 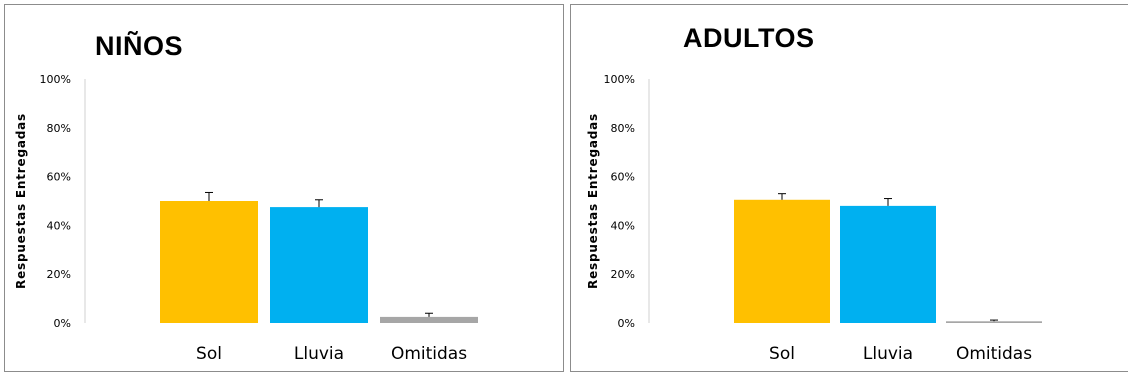 What do you see at coordinates (139, 46) in the screenshot?
I see `chart-title: NIÑOS` at bounding box center [139, 46].